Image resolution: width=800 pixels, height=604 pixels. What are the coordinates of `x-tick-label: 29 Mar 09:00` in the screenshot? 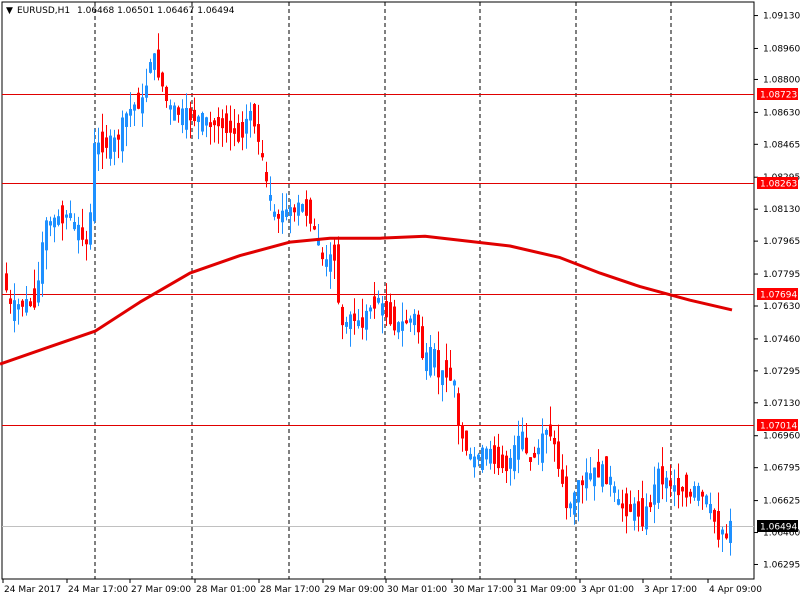 It's located at (354, 590).